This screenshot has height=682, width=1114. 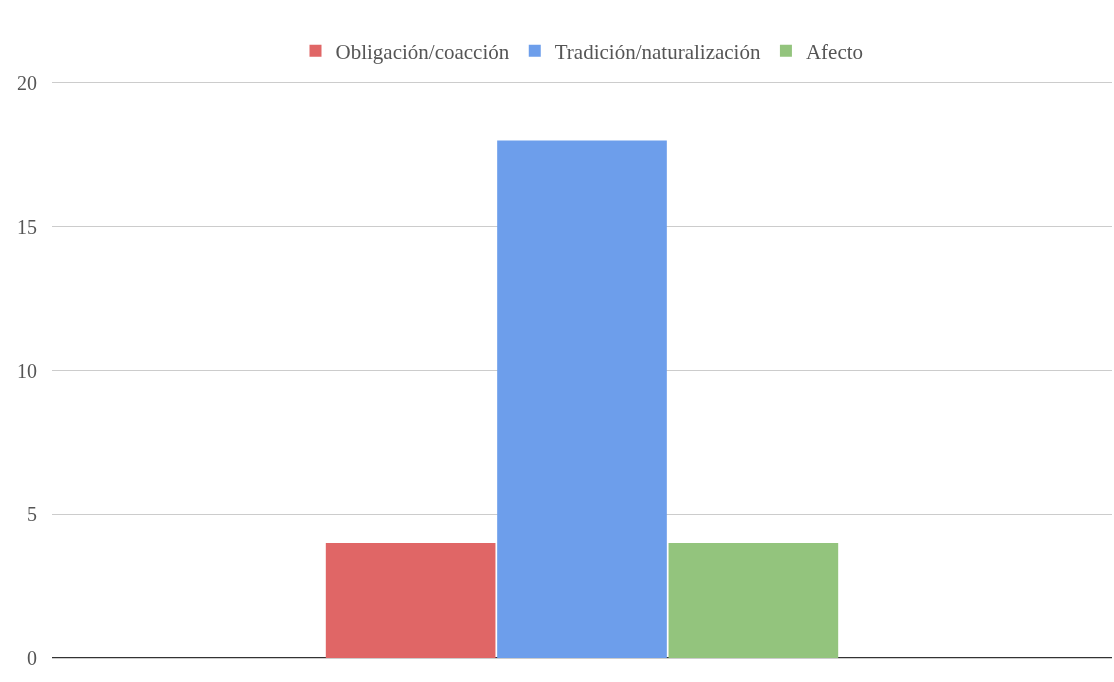 What do you see at coordinates (657, 51) in the screenshot?
I see `legend-label: Tradición/naturalización` at bounding box center [657, 51].